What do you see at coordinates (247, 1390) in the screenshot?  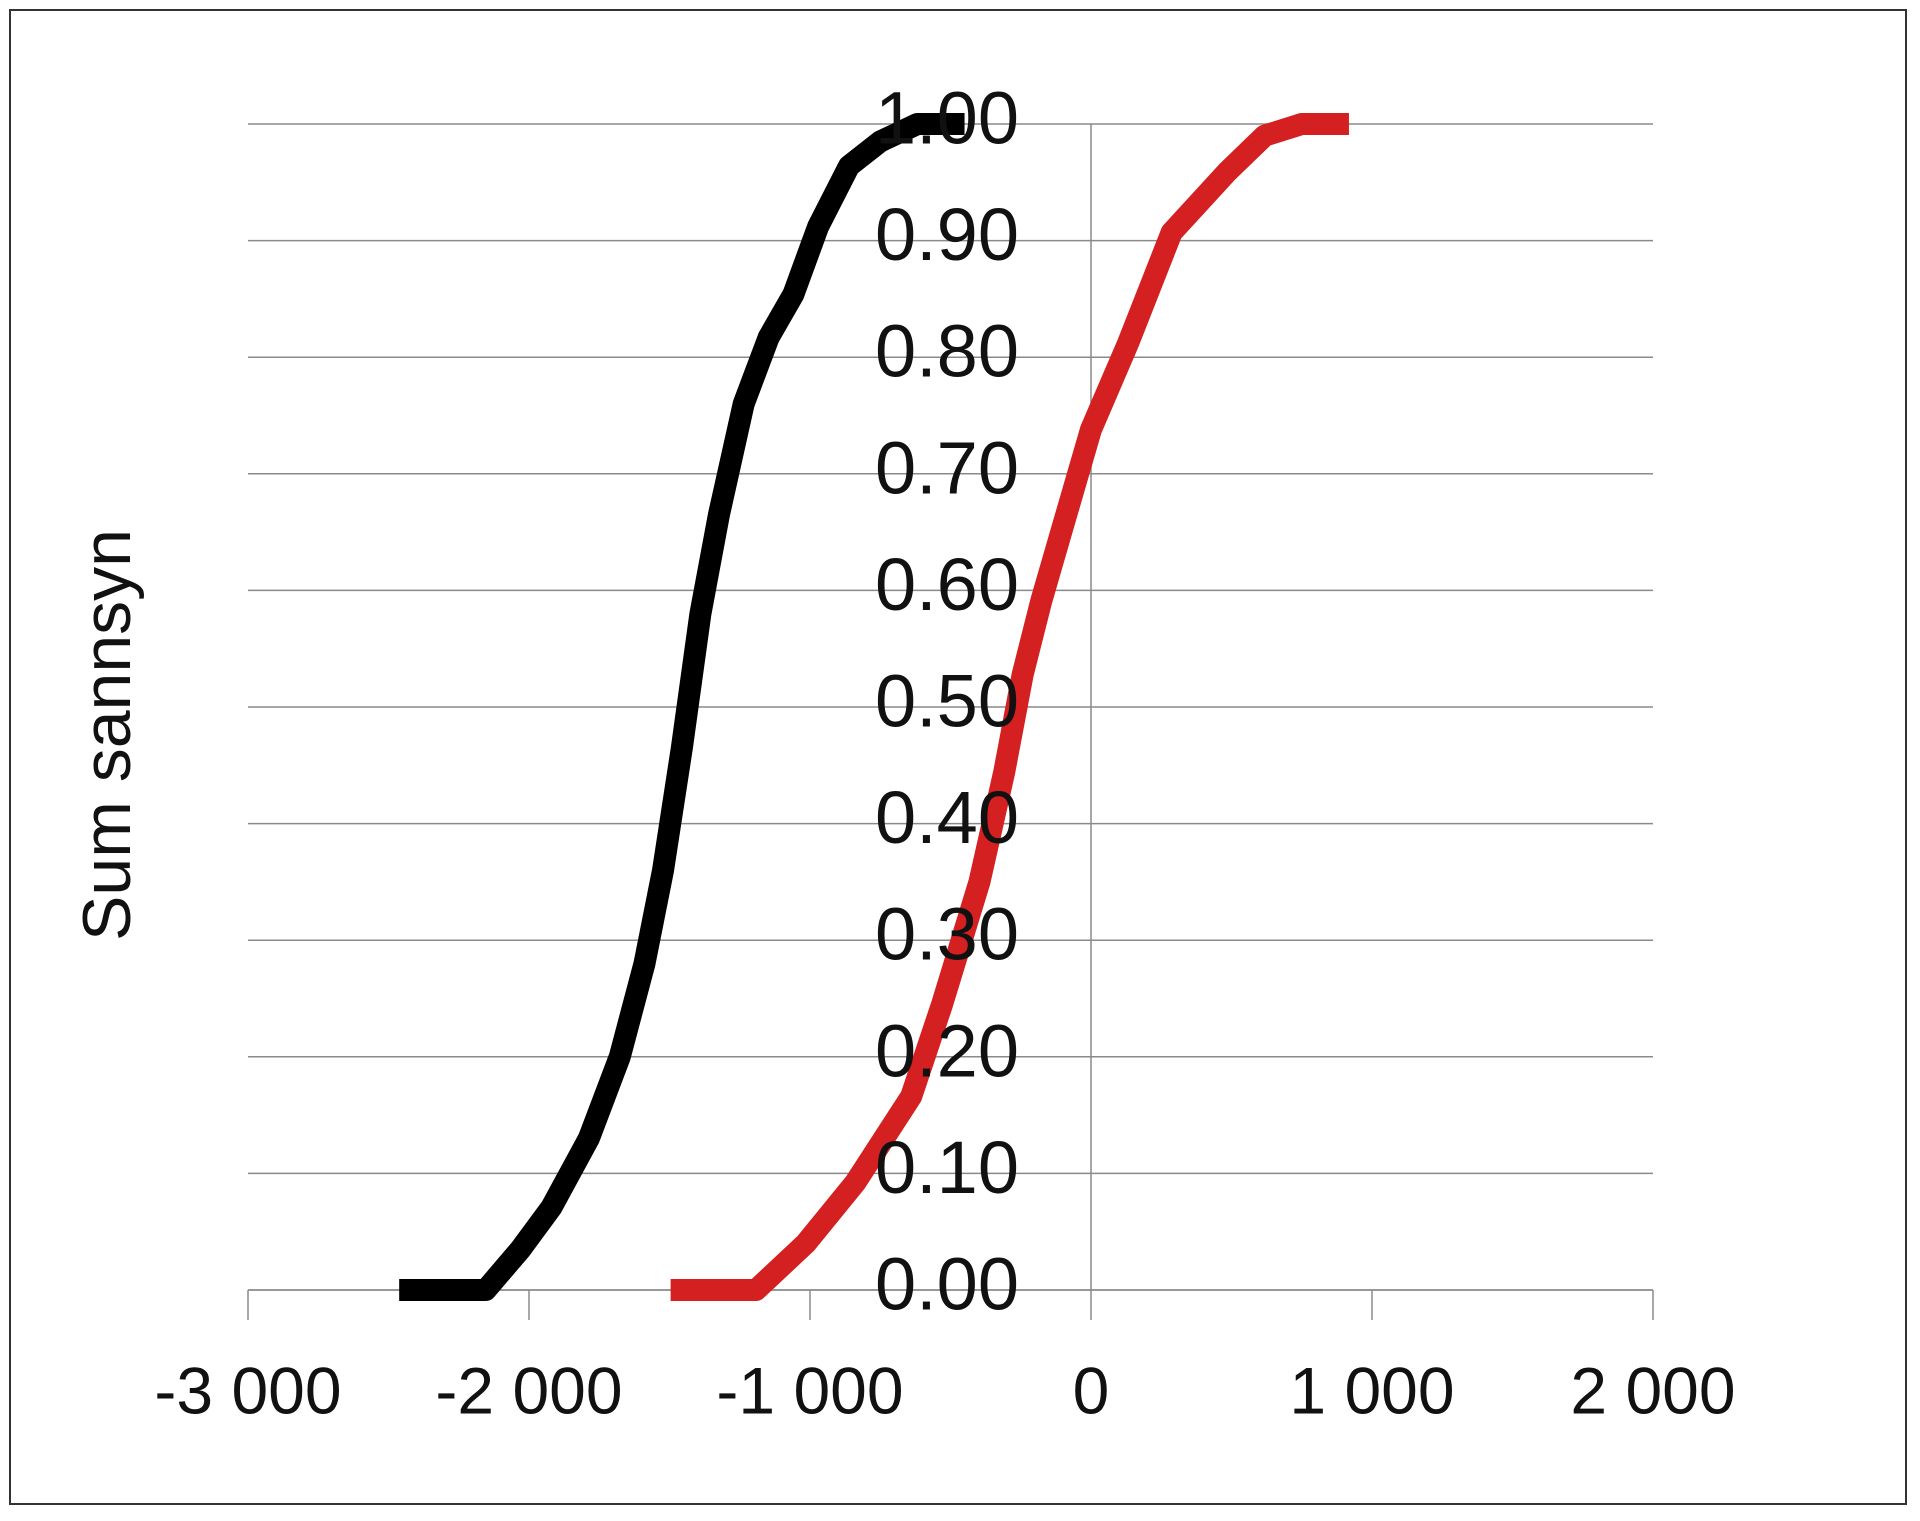 I see `x-tick-label: -3 000` at bounding box center [247, 1390].